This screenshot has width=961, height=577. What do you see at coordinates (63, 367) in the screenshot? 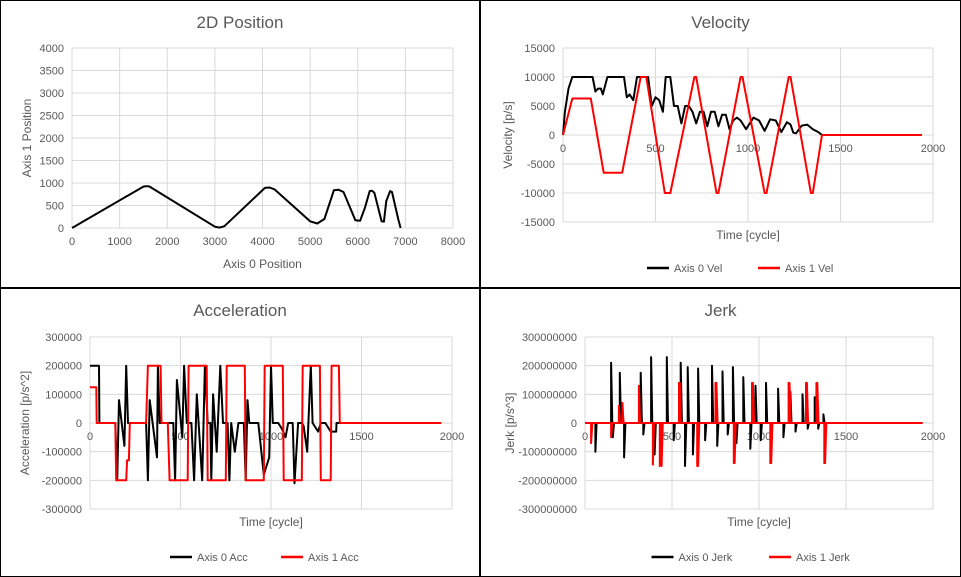
I see `y-tick-label: 200000` at bounding box center [63, 367].